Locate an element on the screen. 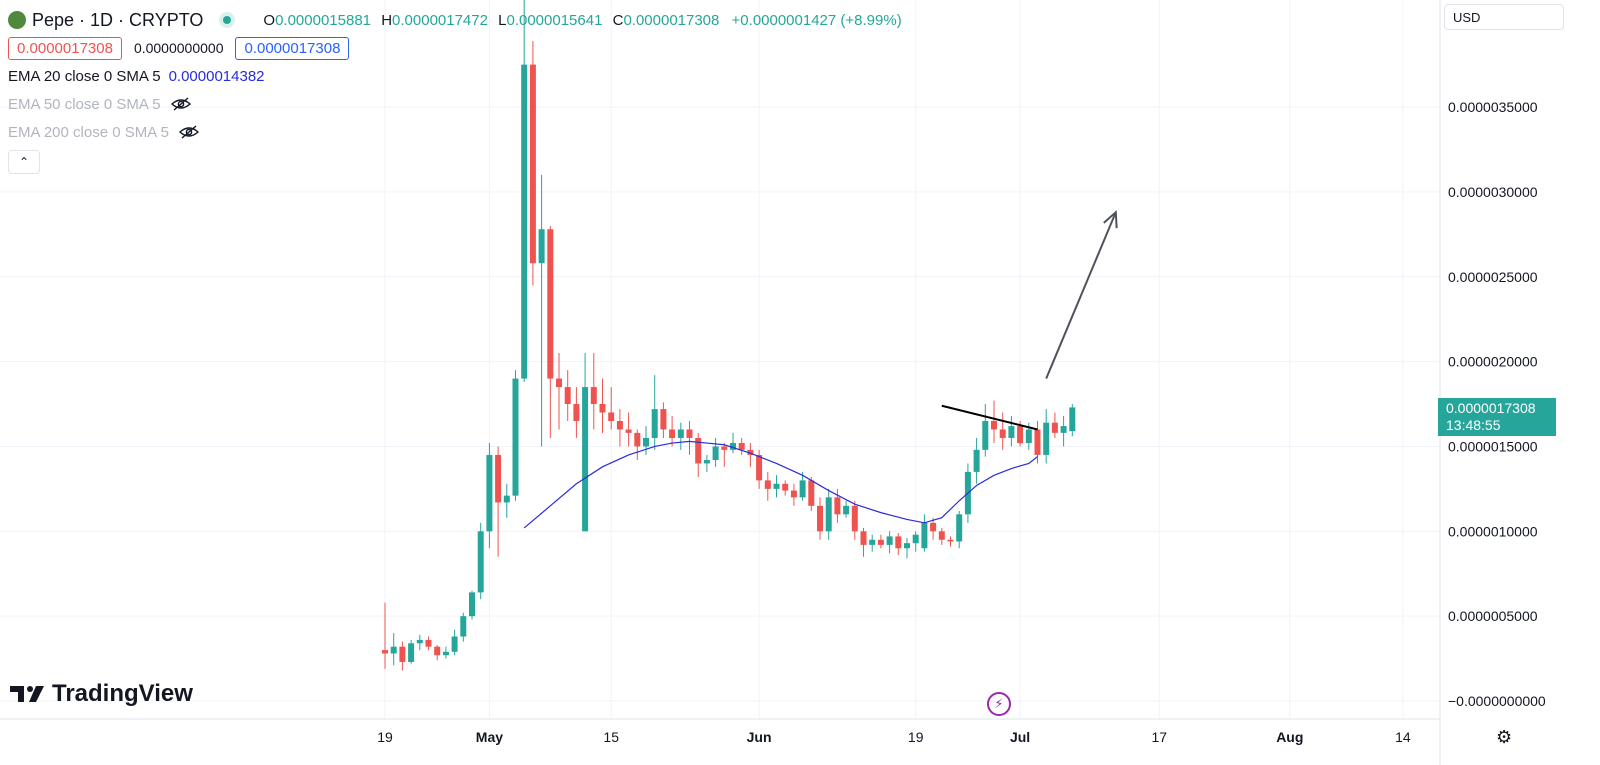  market-status-icon is located at coordinates (227, 20).